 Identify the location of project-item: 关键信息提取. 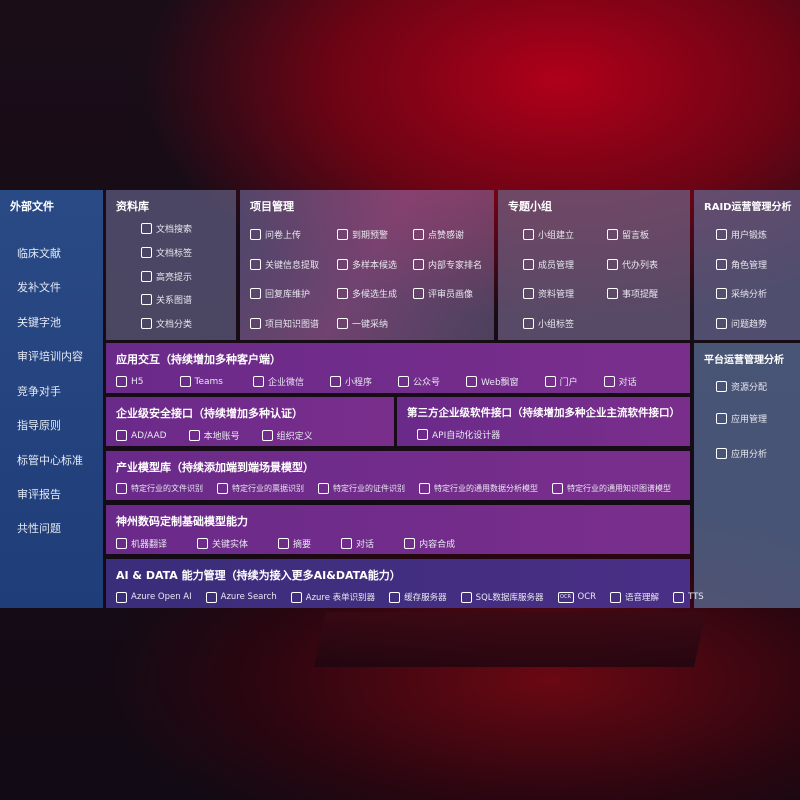
(284, 264).